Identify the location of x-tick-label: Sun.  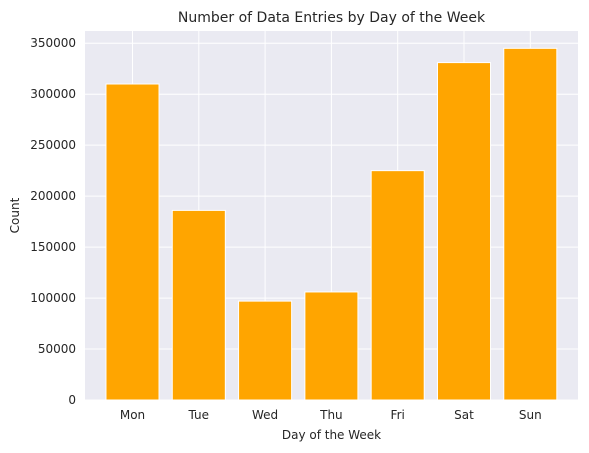
(530, 415).